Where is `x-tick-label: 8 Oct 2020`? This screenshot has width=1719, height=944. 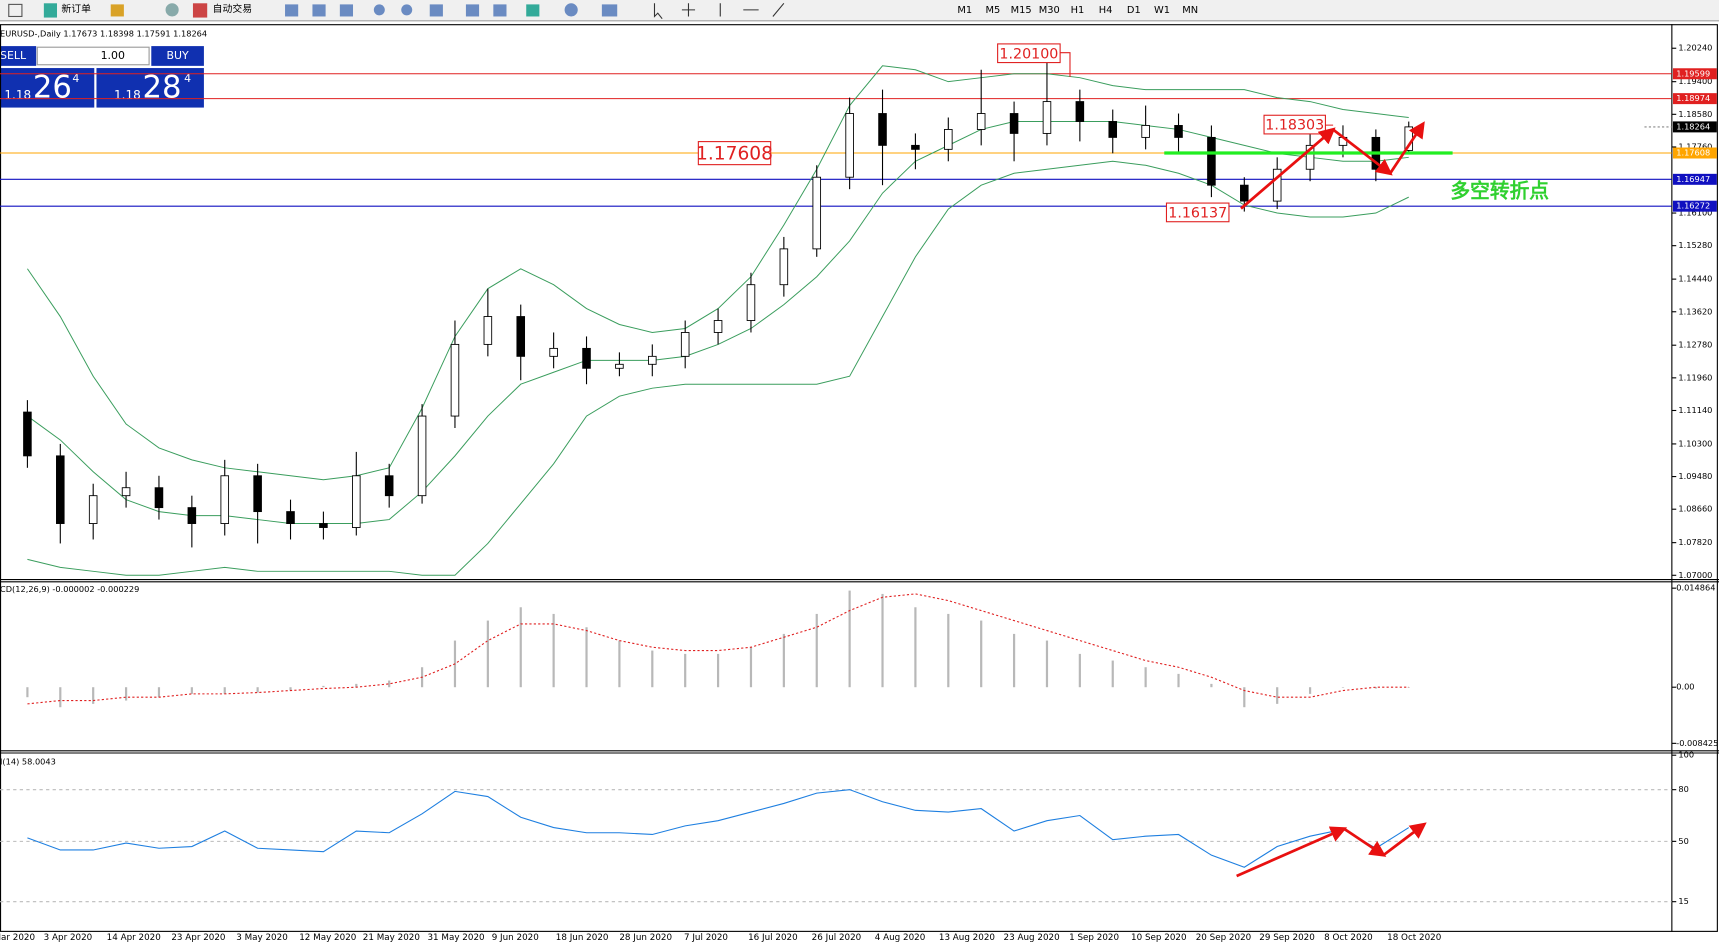
x-tick-label: 8 Oct 2020 is located at coordinates (1348, 938).